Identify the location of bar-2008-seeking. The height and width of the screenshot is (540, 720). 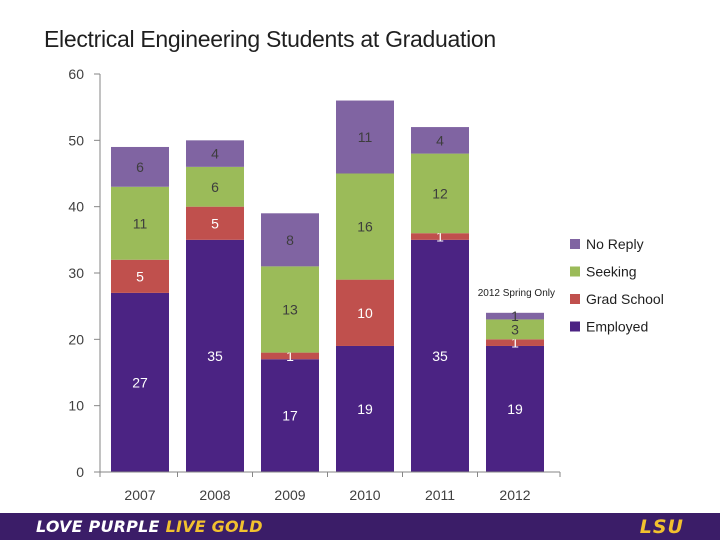
(215, 186).